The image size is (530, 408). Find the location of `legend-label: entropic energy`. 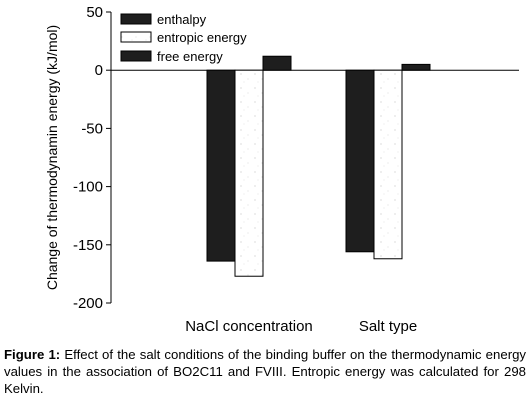

legend-label: entropic energy is located at coordinates (202, 37).